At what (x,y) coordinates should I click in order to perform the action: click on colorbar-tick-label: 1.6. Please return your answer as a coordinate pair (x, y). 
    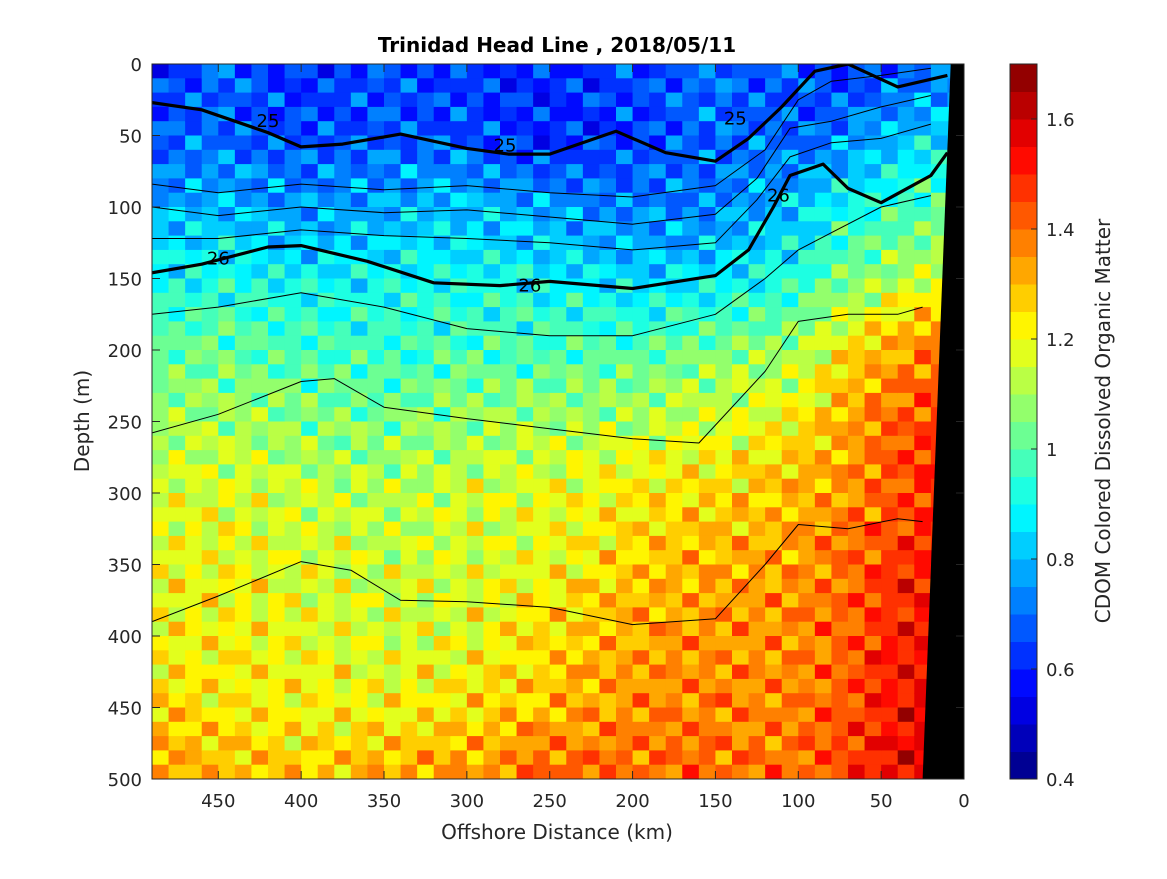
    Looking at the image, I should click on (1060, 120).